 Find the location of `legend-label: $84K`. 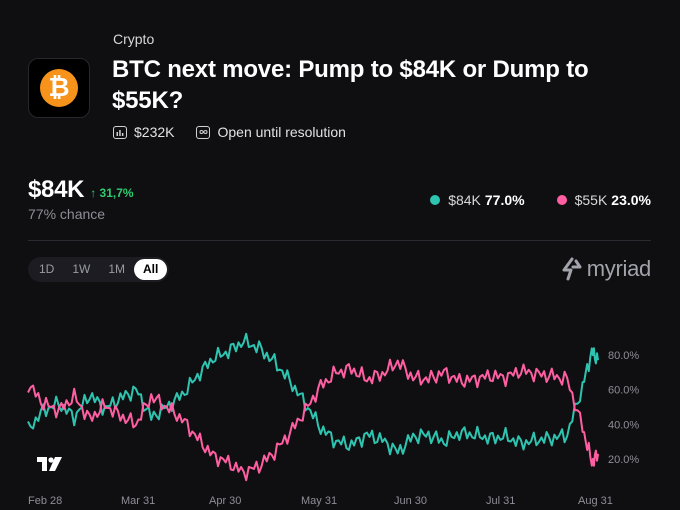

legend-label: $84K is located at coordinates (464, 200).